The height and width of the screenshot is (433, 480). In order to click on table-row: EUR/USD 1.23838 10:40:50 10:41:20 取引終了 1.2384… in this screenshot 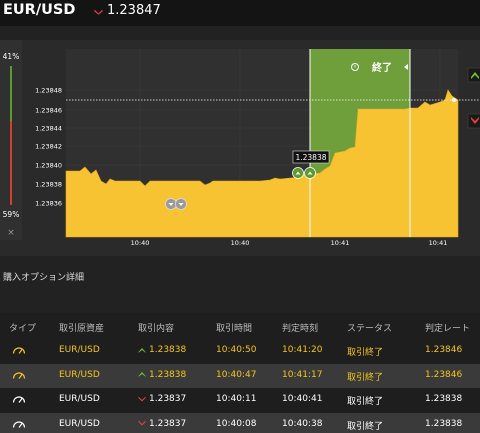, I will do `click(240, 351)`.